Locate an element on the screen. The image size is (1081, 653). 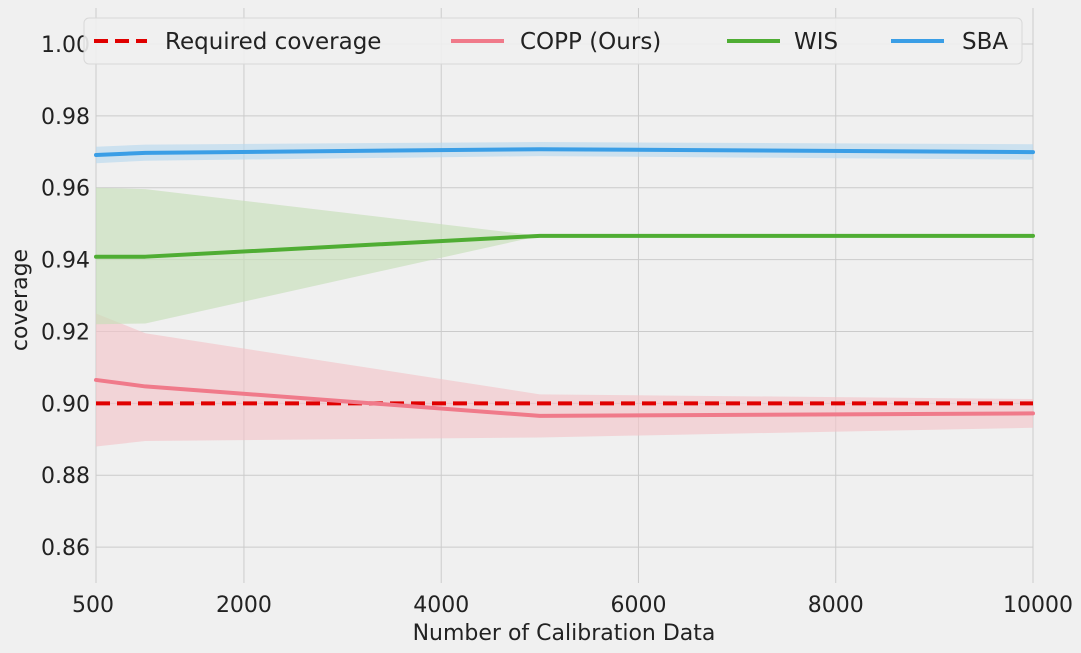
x-tick-label: 500 is located at coordinates (93, 605).